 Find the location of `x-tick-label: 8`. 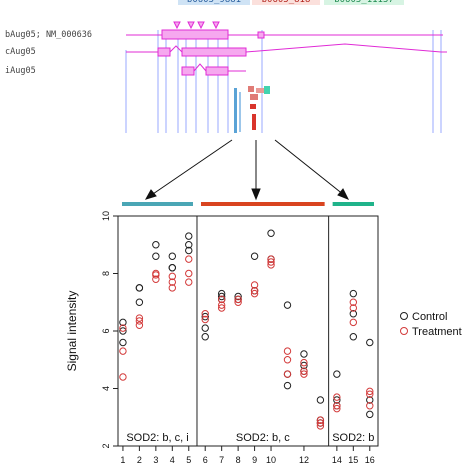

x-tick-label: 8 is located at coordinates (238, 460).